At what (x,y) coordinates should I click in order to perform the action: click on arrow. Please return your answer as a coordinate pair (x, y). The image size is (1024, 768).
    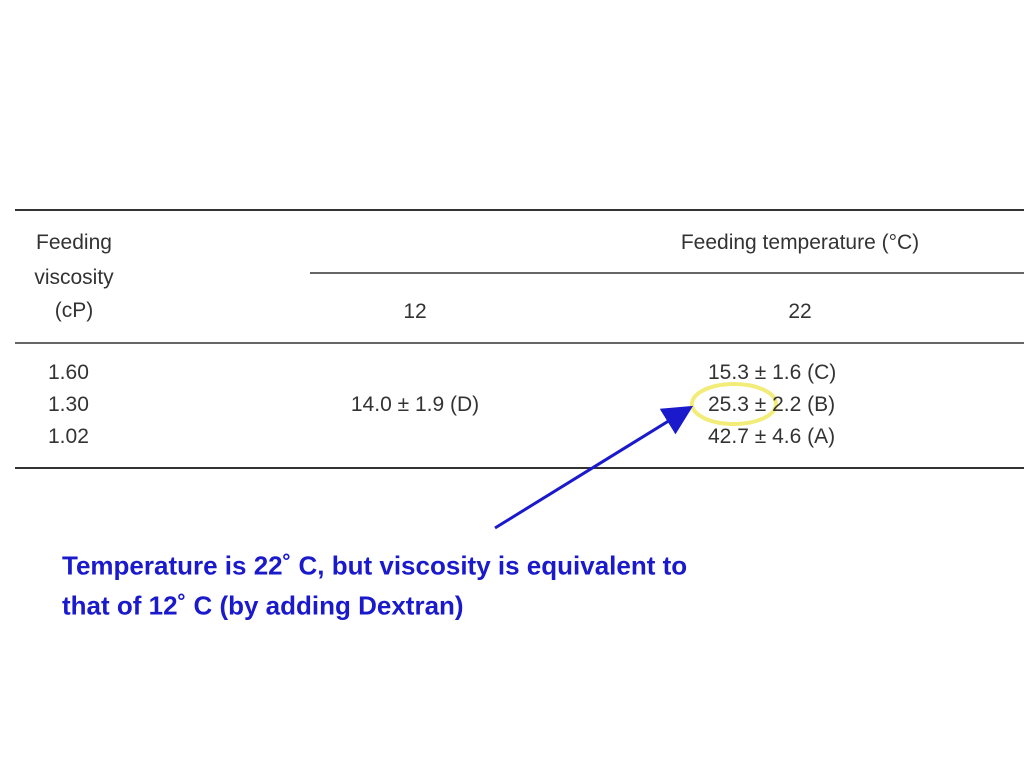
    Looking at the image, I should click on (594, 467).